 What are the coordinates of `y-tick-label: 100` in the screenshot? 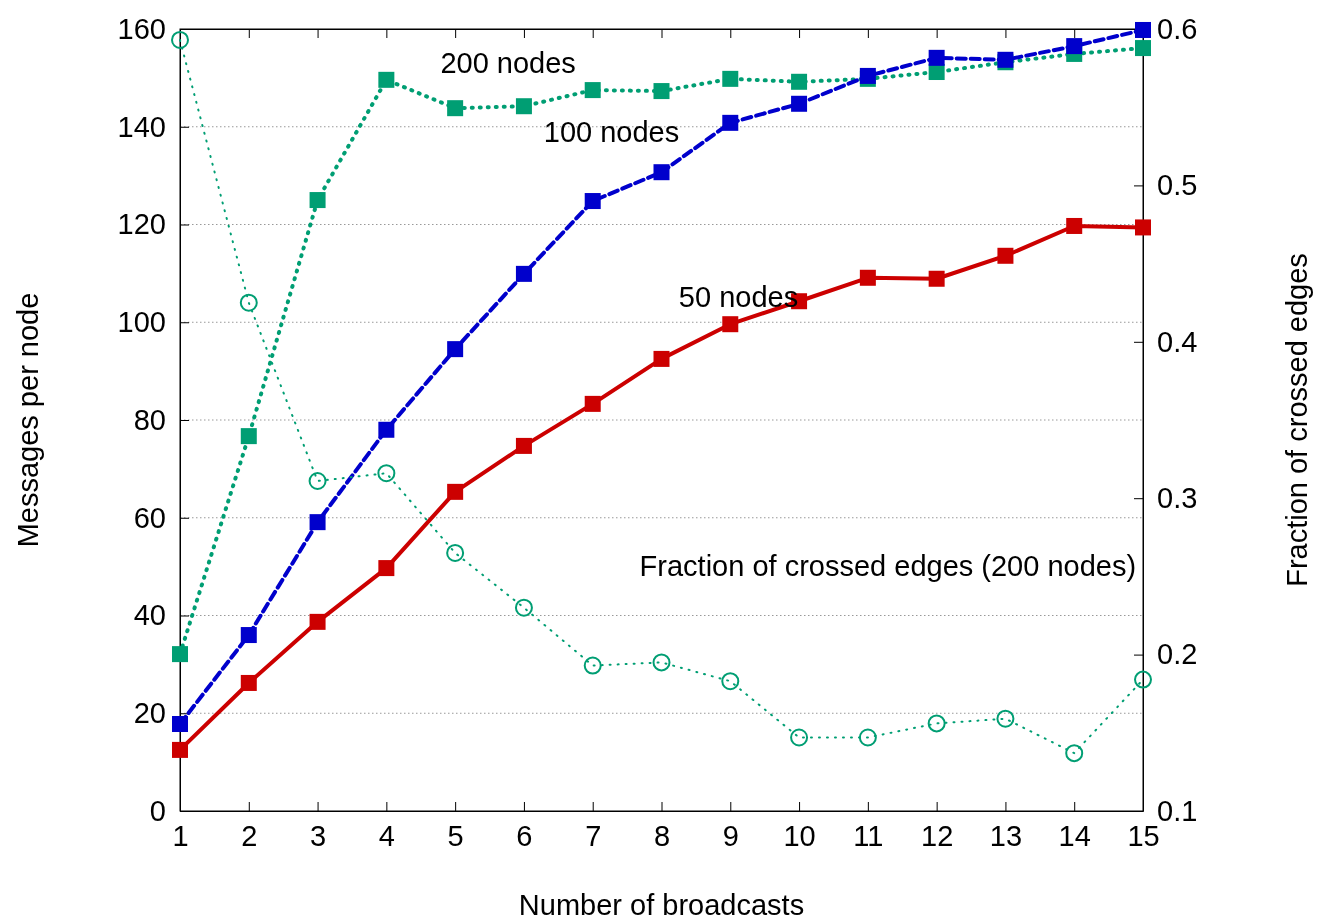 It's located at (141, 322).